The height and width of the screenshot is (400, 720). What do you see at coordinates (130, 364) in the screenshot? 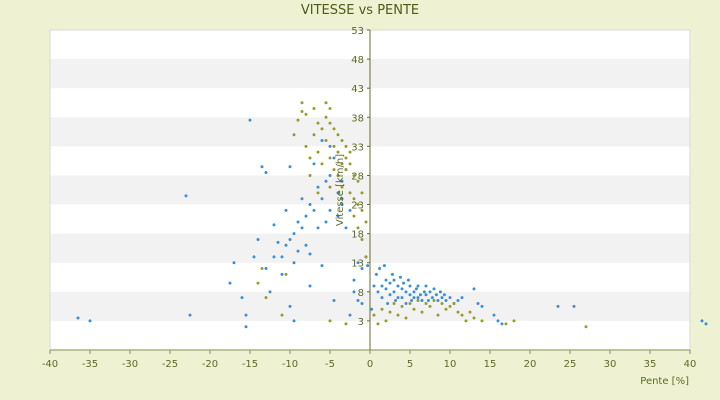
I see `x-tick-label: -30` at bounding box center [130, 364].